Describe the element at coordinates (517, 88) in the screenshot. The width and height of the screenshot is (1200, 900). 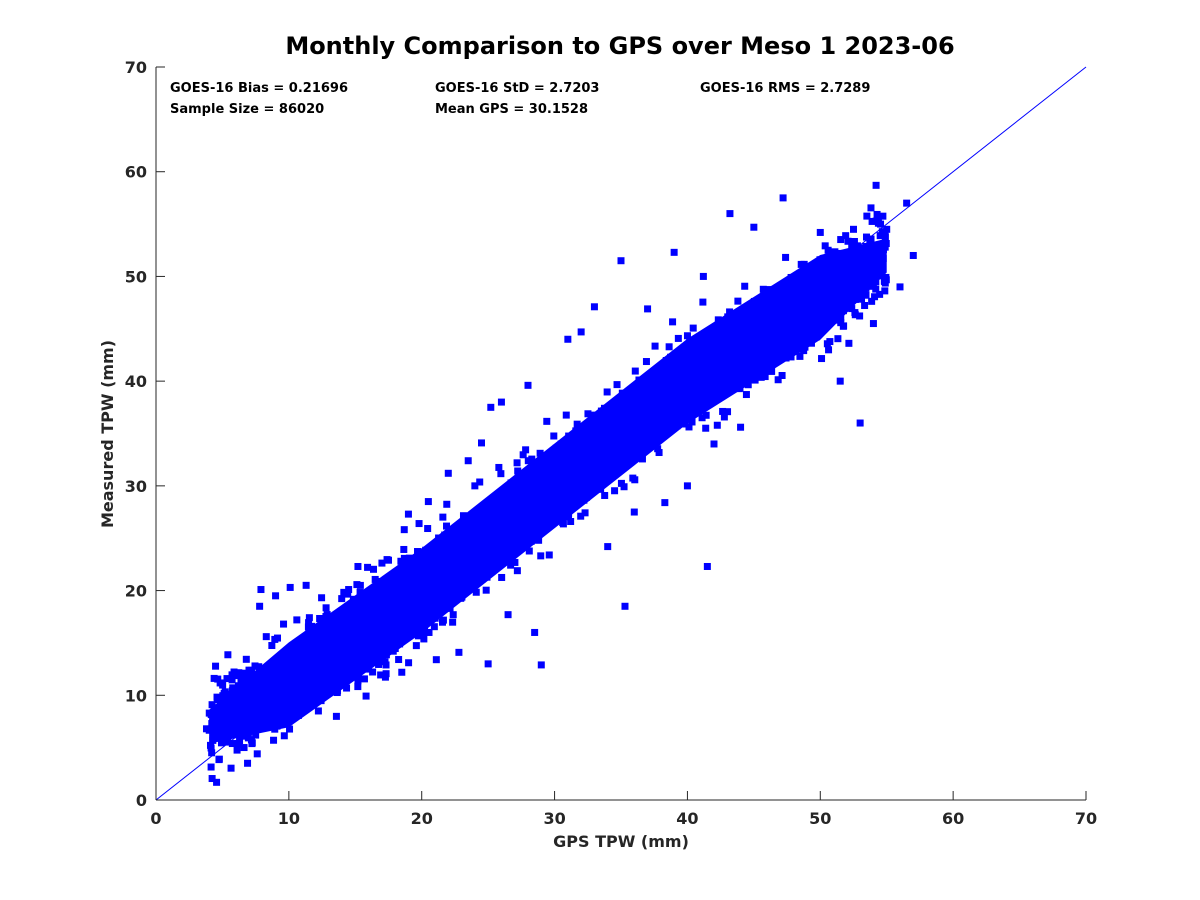
I see `stat-std: GOES-16 StD = 2.7203` at that location.